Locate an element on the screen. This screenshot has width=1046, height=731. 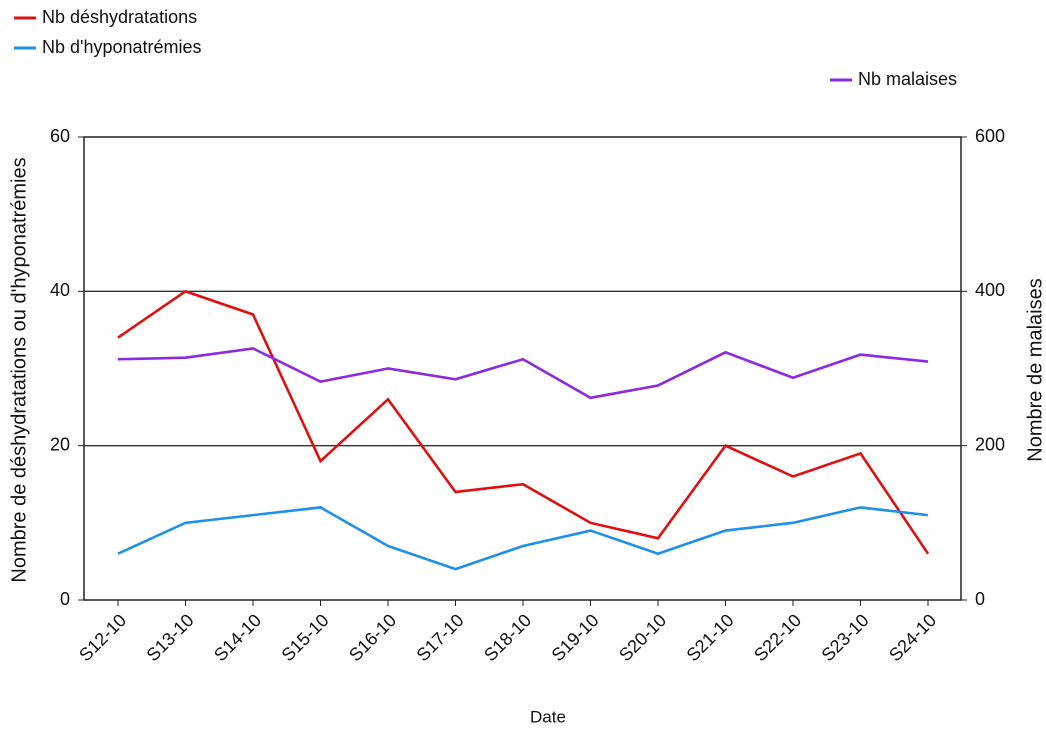
x-tick-label: S20-10 is located at coordinates (642, 637).